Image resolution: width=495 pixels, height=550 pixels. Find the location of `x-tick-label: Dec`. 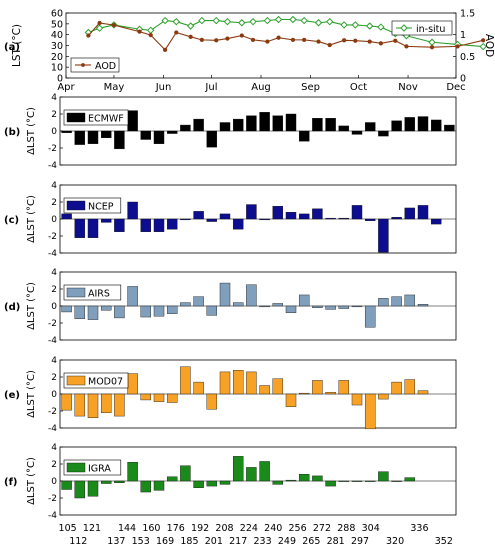

x-tick-label: Dec is located at coordinates (455, 87).